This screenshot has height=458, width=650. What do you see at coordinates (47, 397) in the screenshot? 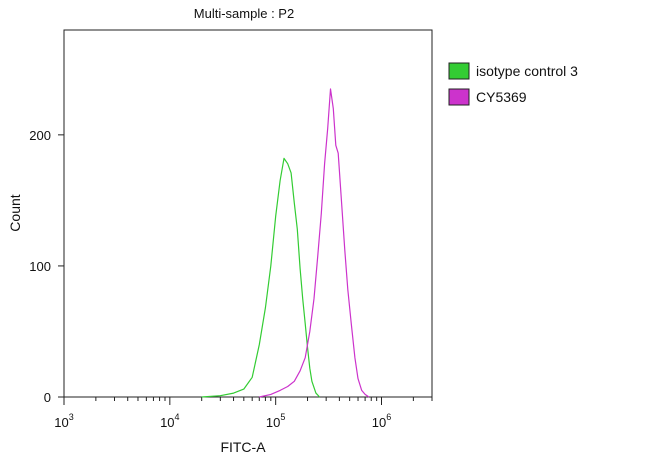
I see `y-tick-label: 0` at bounding box center [47, 397].